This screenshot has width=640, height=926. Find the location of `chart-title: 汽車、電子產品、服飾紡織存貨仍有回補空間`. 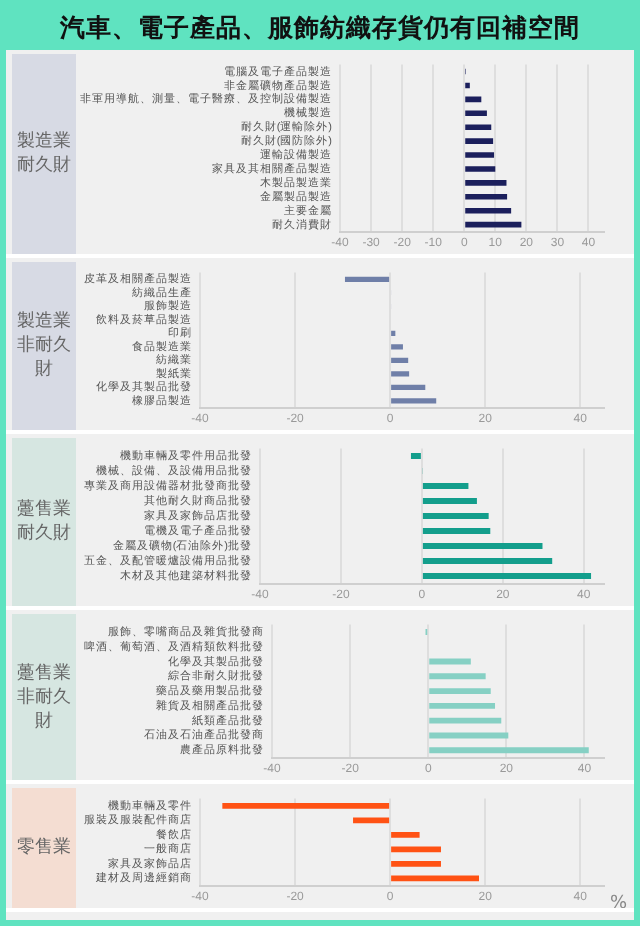

chart-title: 汽車、電子產品、服飾紡織存貨仍有回補空間 is located at coordinates (320, 28).